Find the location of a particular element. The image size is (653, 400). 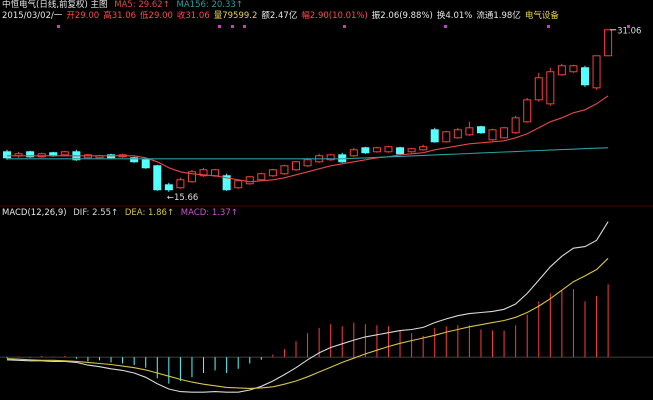

legend-entry: MACD: 1.37↑ is located at coordinates (209, 213).